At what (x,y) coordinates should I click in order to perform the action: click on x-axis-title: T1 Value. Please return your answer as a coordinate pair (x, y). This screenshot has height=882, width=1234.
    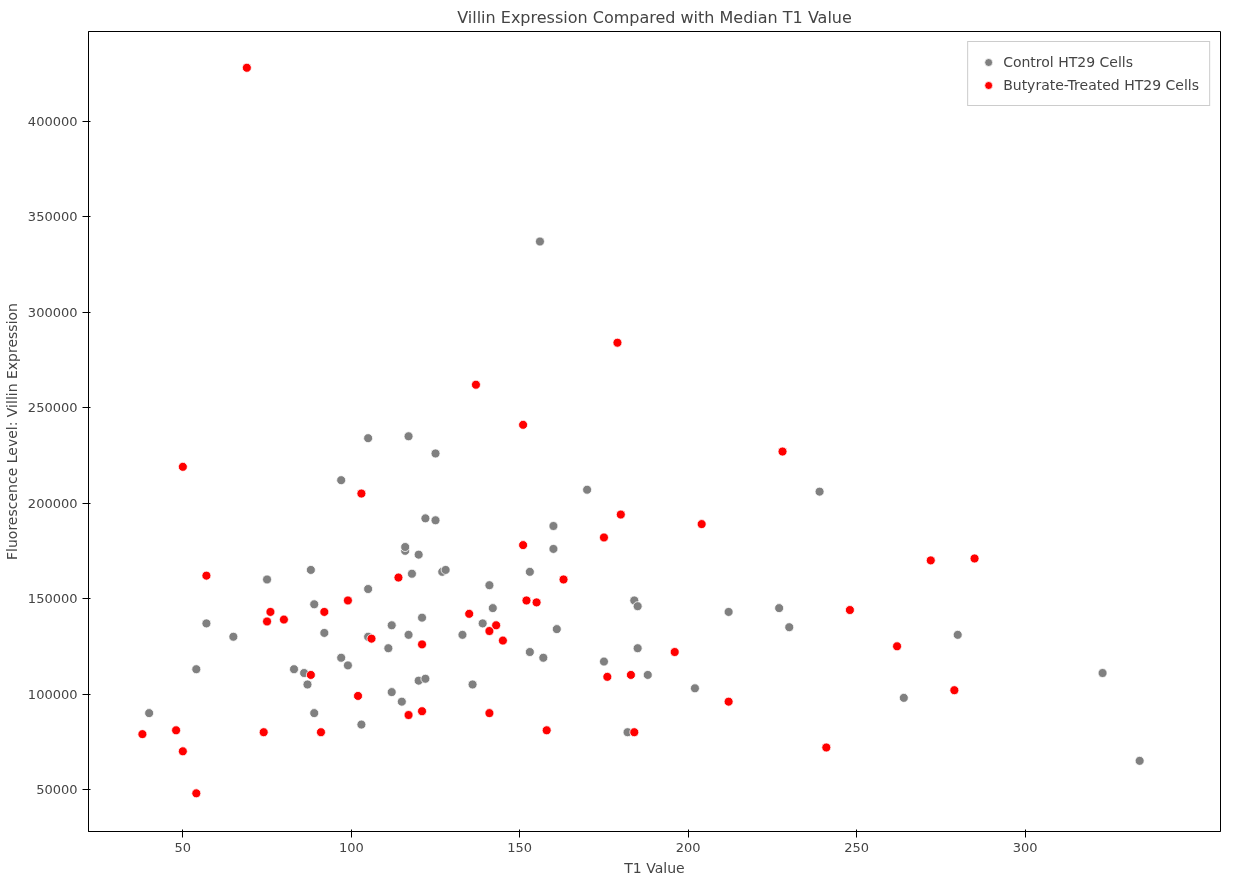
    Looking at the image, I should click on (654, 867).